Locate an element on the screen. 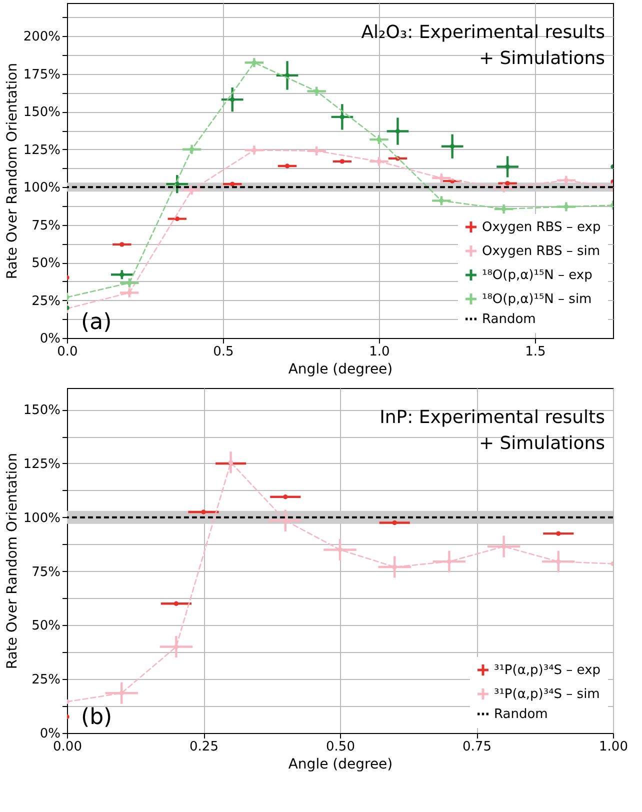 This screenshot has height=812, width=642. legend-label: Oxygen RBS – sim is located at coordinates (541, 251).